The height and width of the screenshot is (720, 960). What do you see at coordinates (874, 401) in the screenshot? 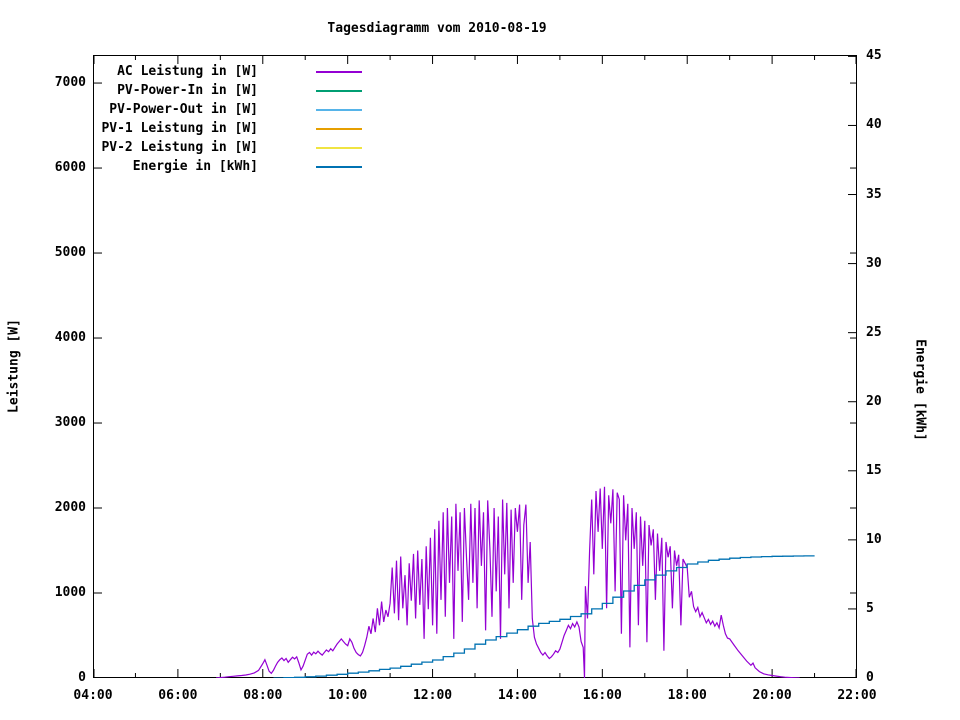
I see `y-right-tick-label: 20` at bounding box center [874, 401].